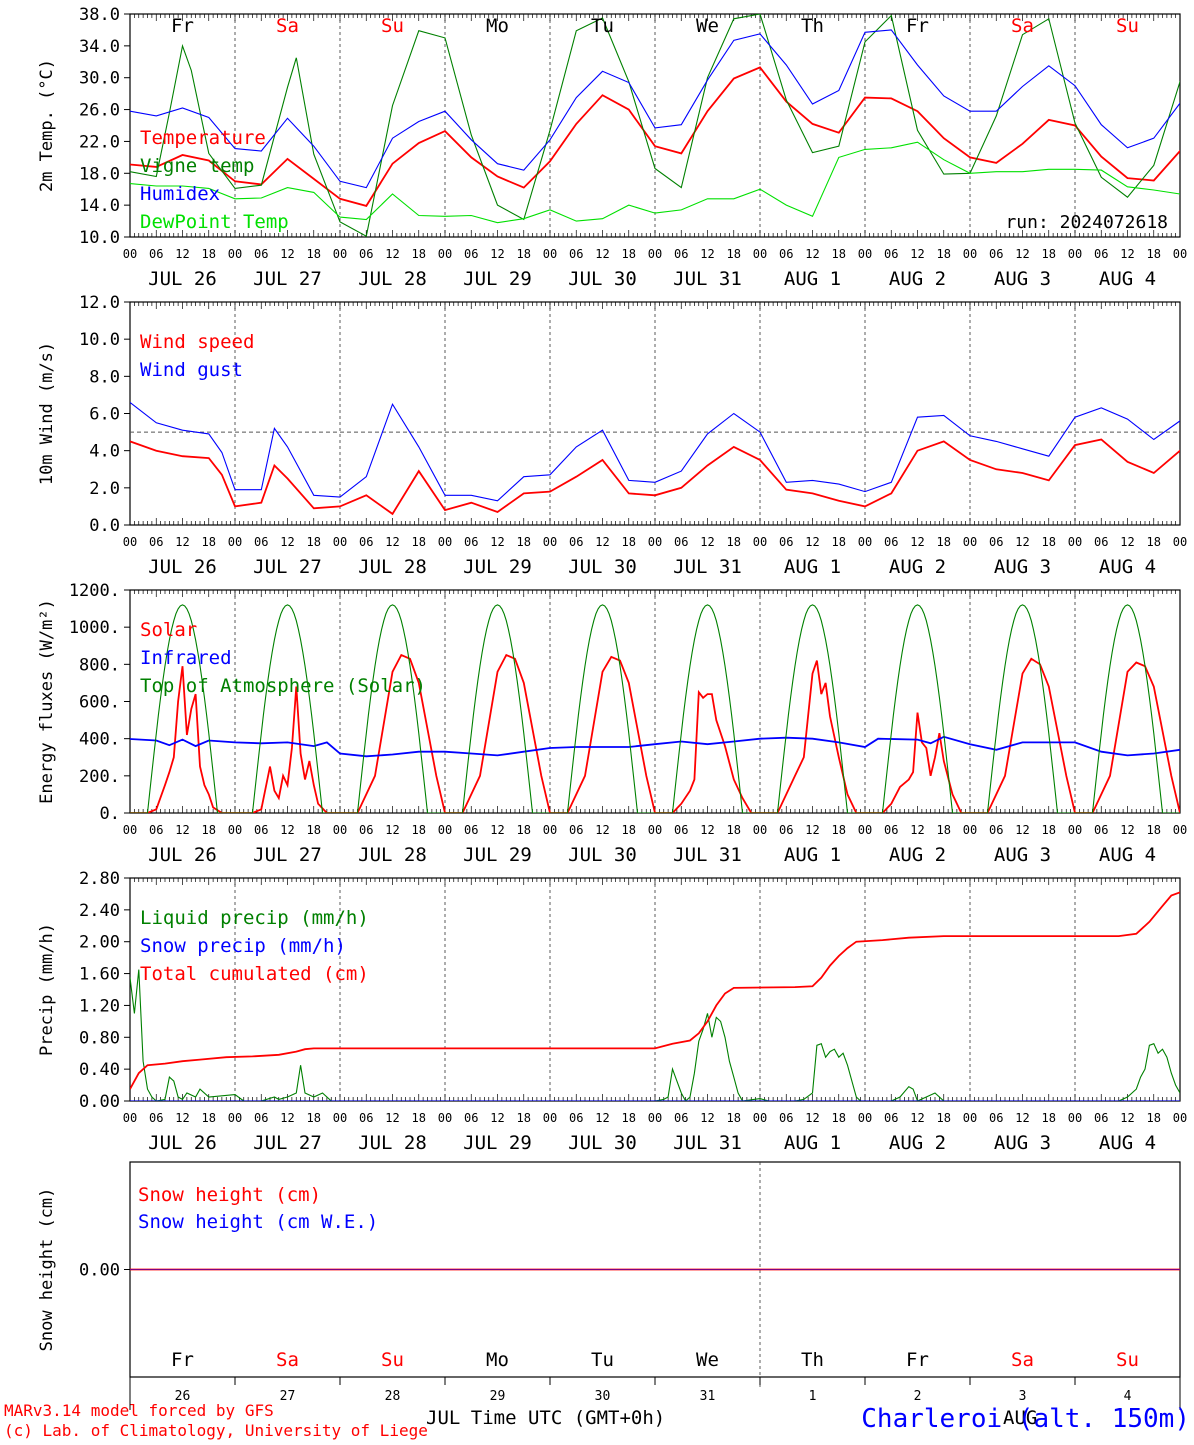  What do you see at coordinates (99, 142) in the screenshot?
I see `y-tick-label: 22.0` at bounding box center [99, 142].